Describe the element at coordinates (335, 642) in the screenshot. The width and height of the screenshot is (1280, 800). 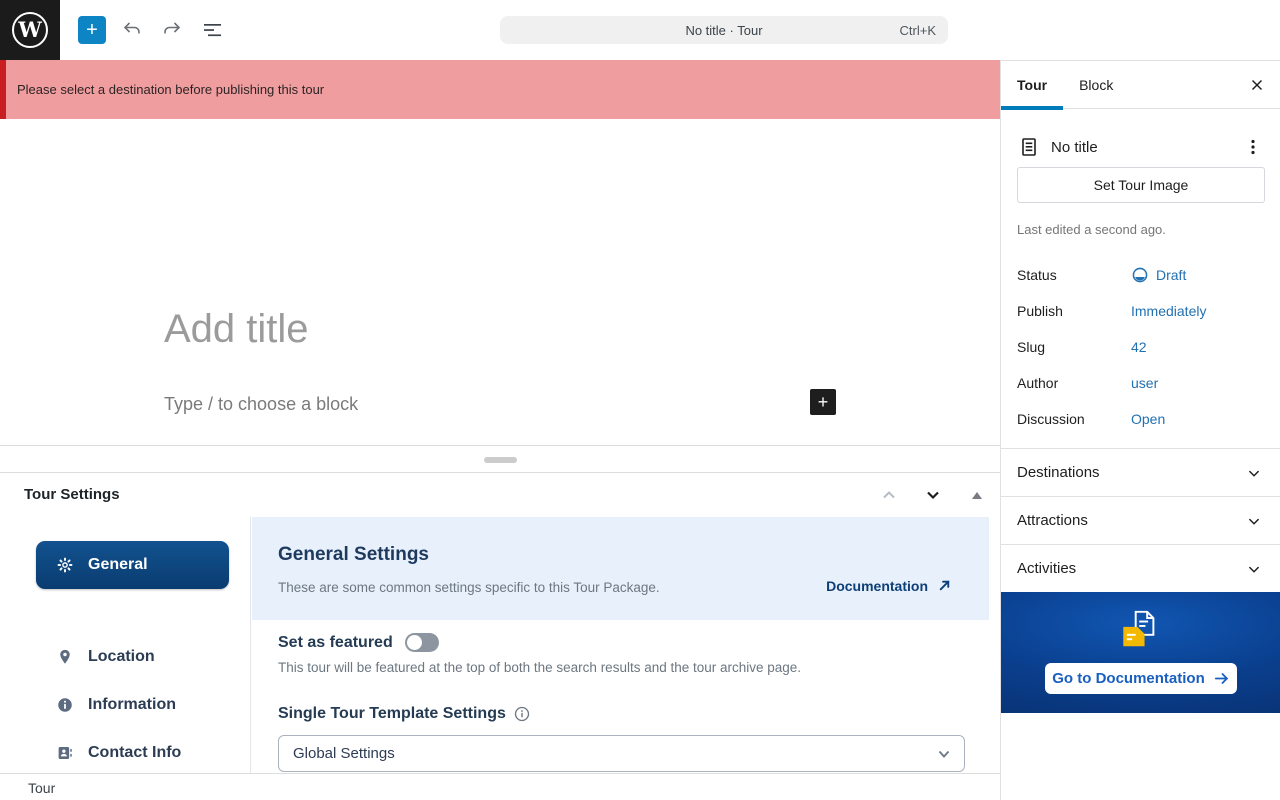
I see `set-as-featured-label: Set as featured` at that location.